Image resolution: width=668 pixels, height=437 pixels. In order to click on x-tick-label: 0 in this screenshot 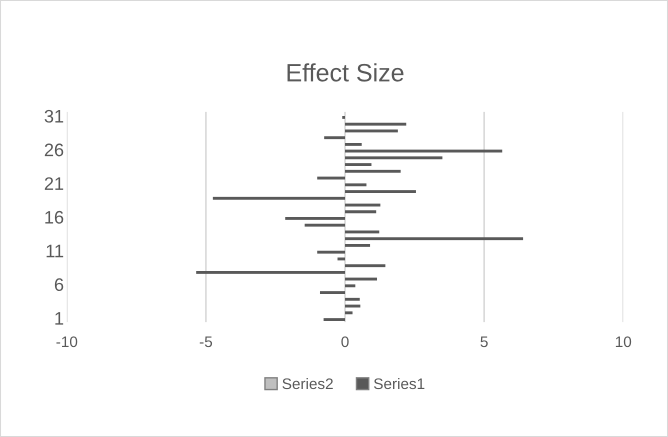, I will do `click(345, 342)`.